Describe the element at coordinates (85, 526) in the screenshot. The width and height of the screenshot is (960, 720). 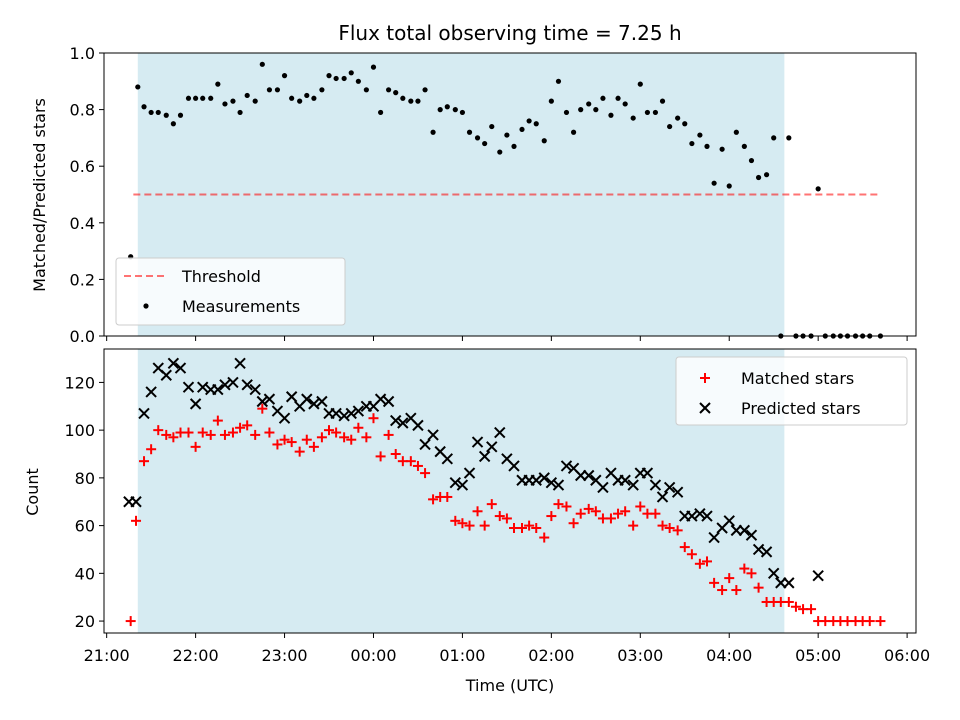
I see `bottom-y-tick-label: 60` at that location.